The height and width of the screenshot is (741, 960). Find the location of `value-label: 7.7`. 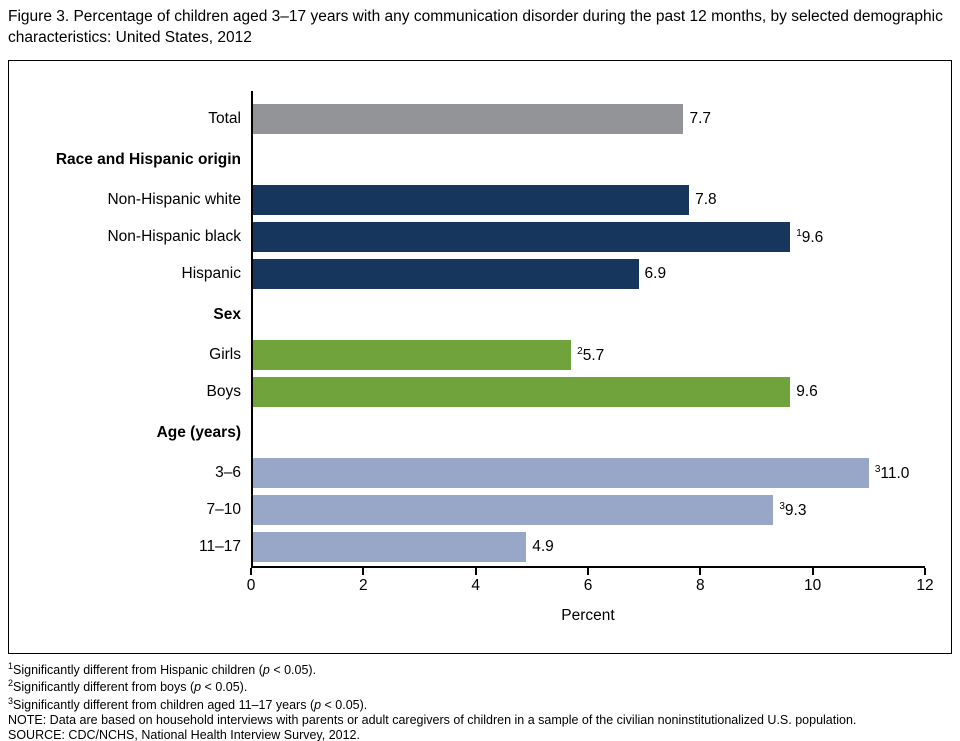

value-label: 7.7 is located at coordinates (700, 119).